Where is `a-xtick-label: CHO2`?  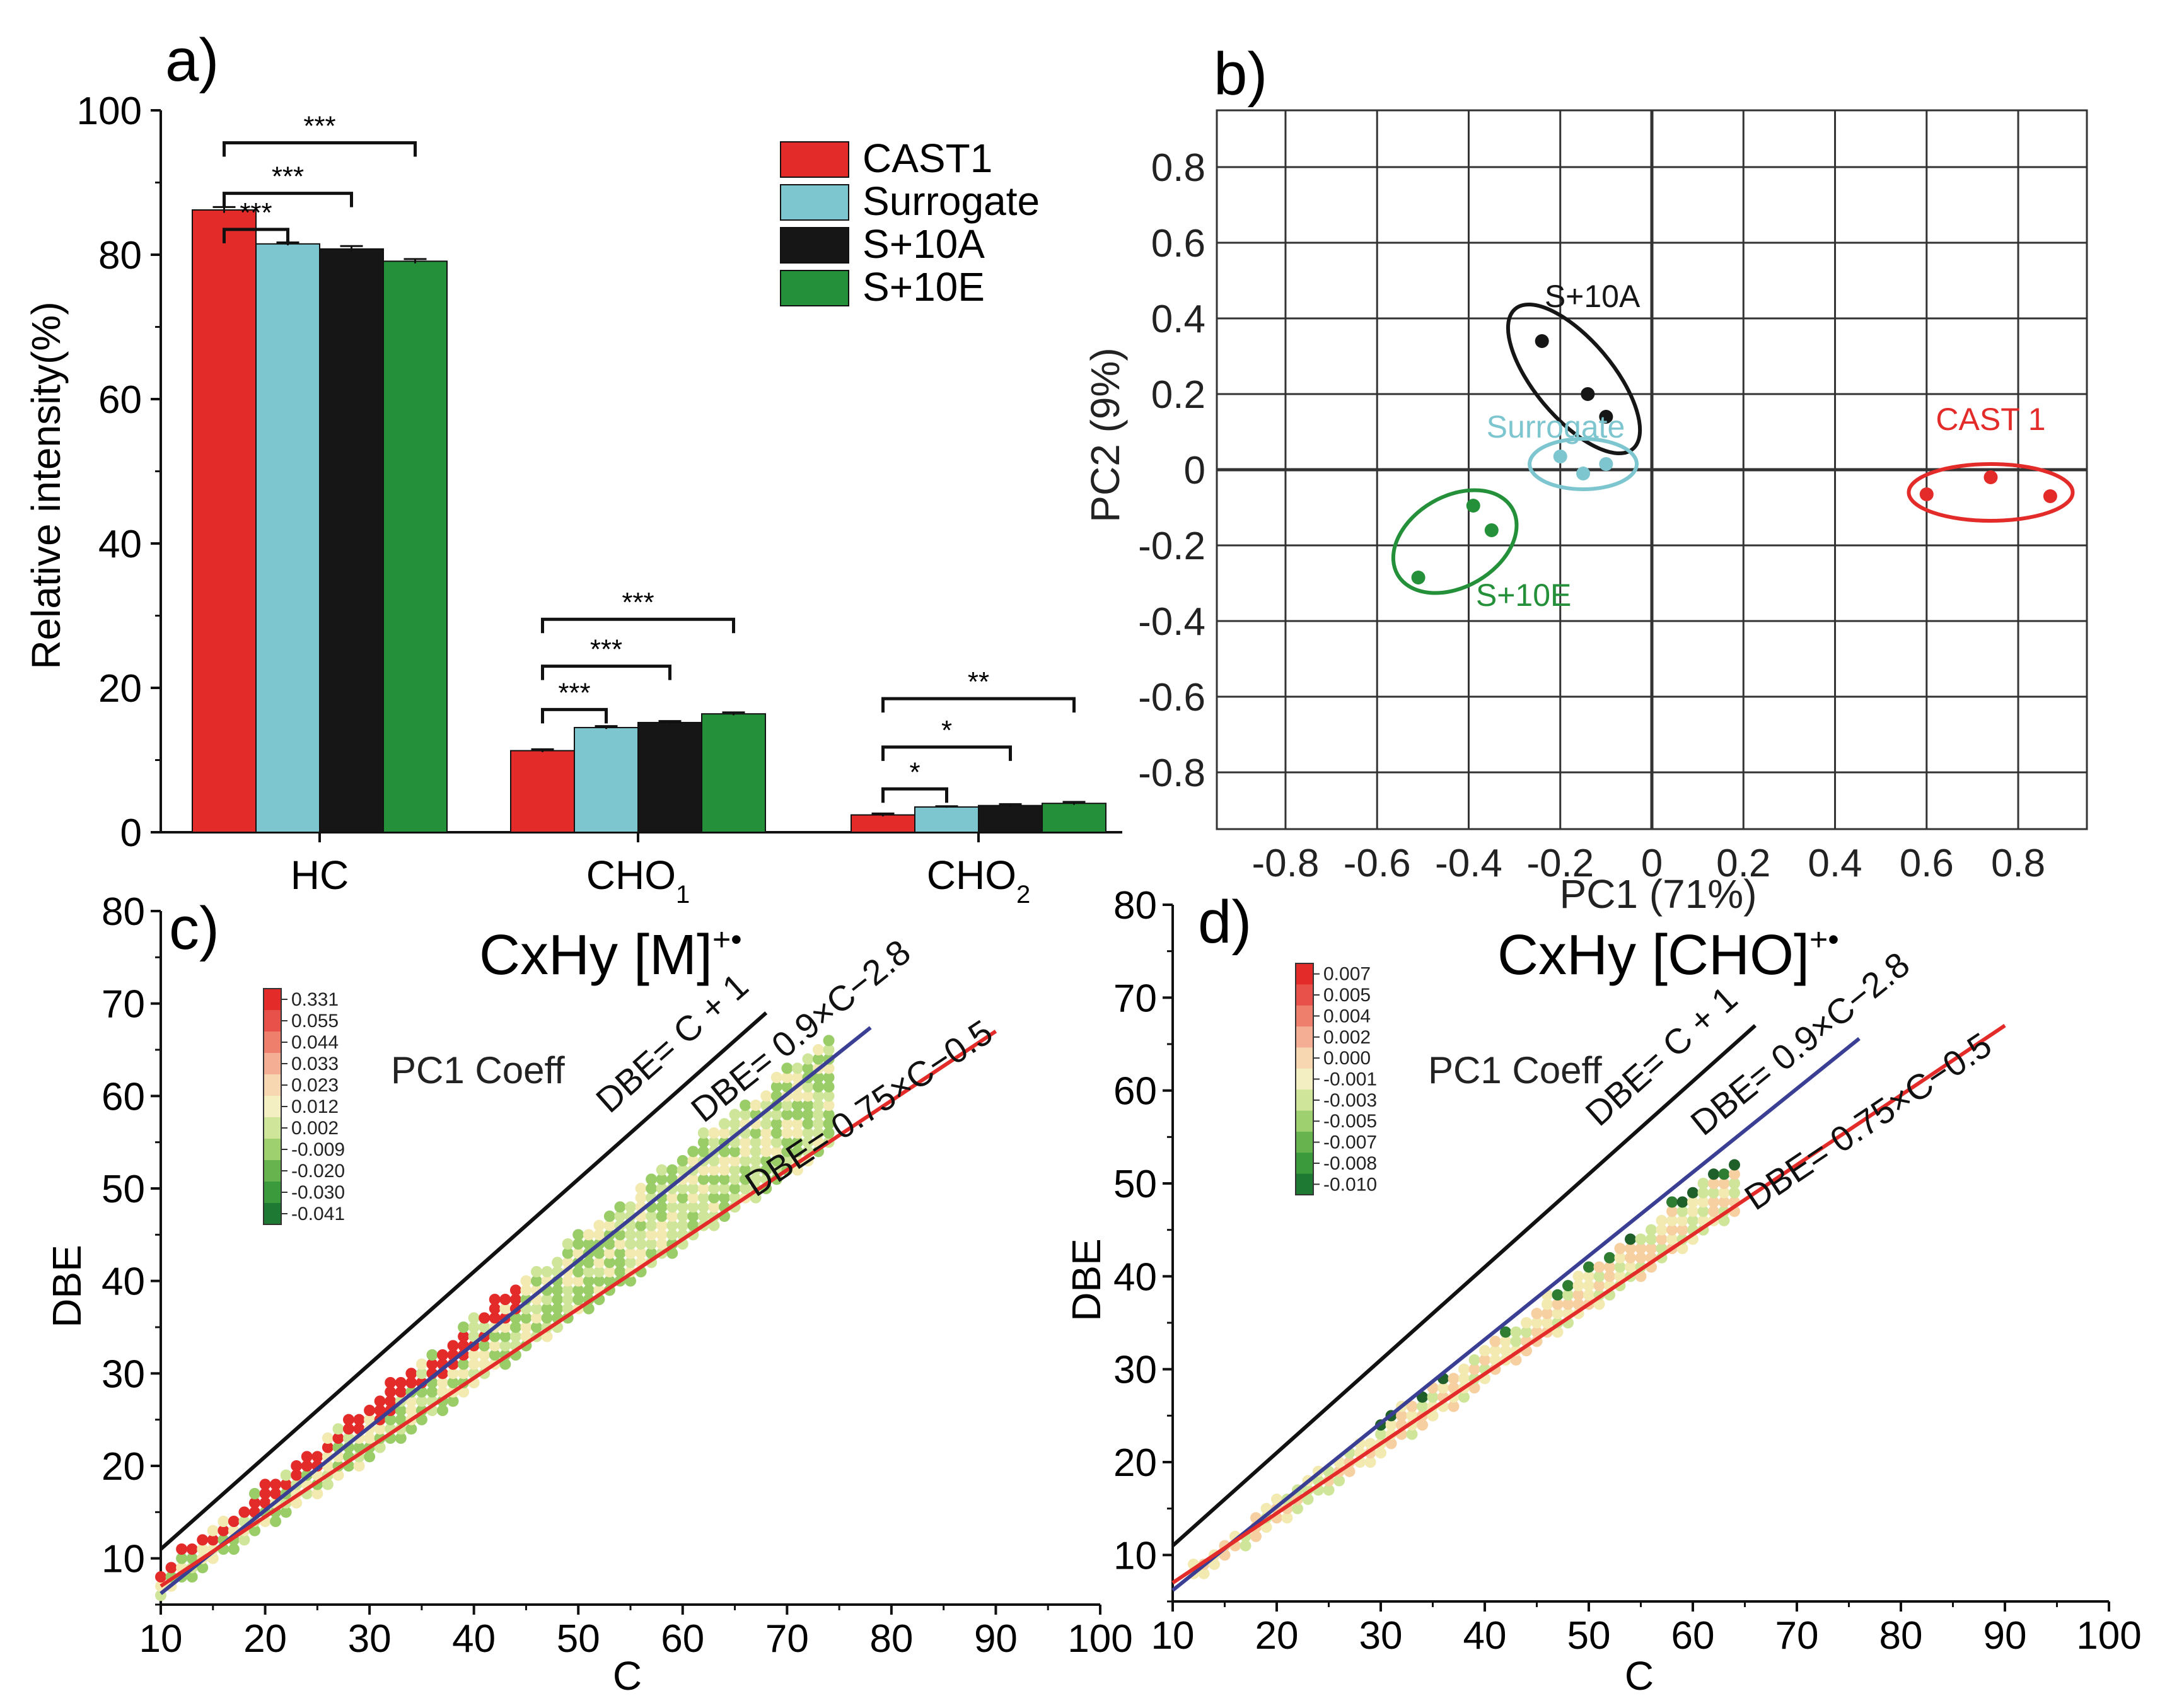
a-xtick-label: CHO2 is located at coordinates (979, 880).